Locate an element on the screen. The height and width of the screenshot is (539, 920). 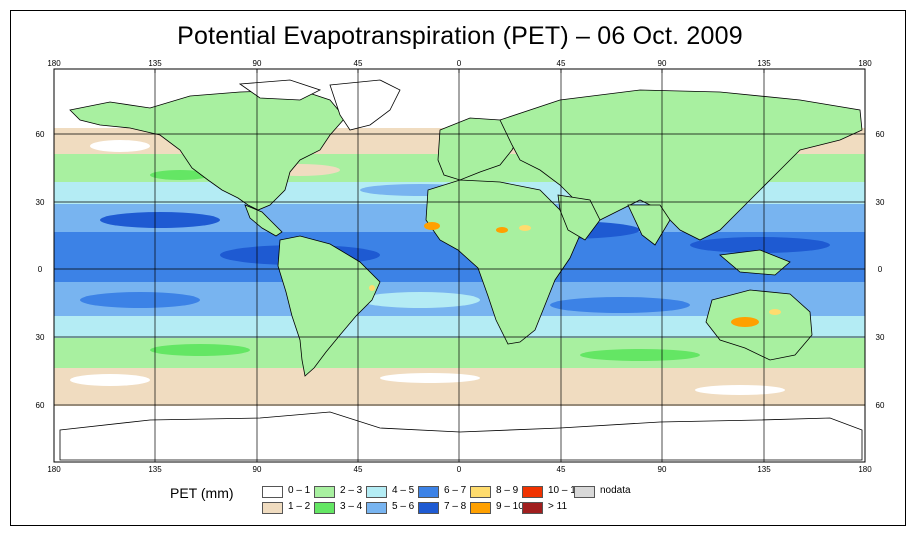
legend-label: 4 – 5 is located at coordinates (403, 490).